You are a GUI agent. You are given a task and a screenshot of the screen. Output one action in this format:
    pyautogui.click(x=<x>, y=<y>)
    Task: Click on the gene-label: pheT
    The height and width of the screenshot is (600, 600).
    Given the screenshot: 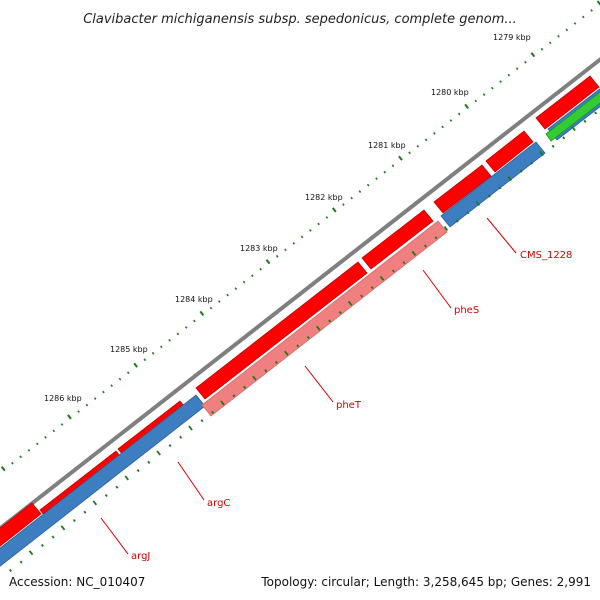 What is the action you would take?
    pyautogui.click(x=349, y=405)
    